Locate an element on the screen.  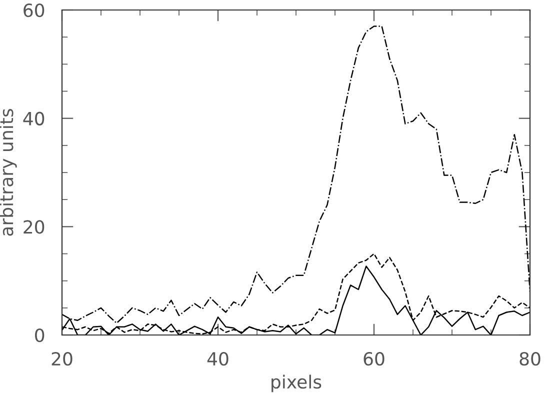
x-tick-label: 80 is located at coordinates (530, 359).